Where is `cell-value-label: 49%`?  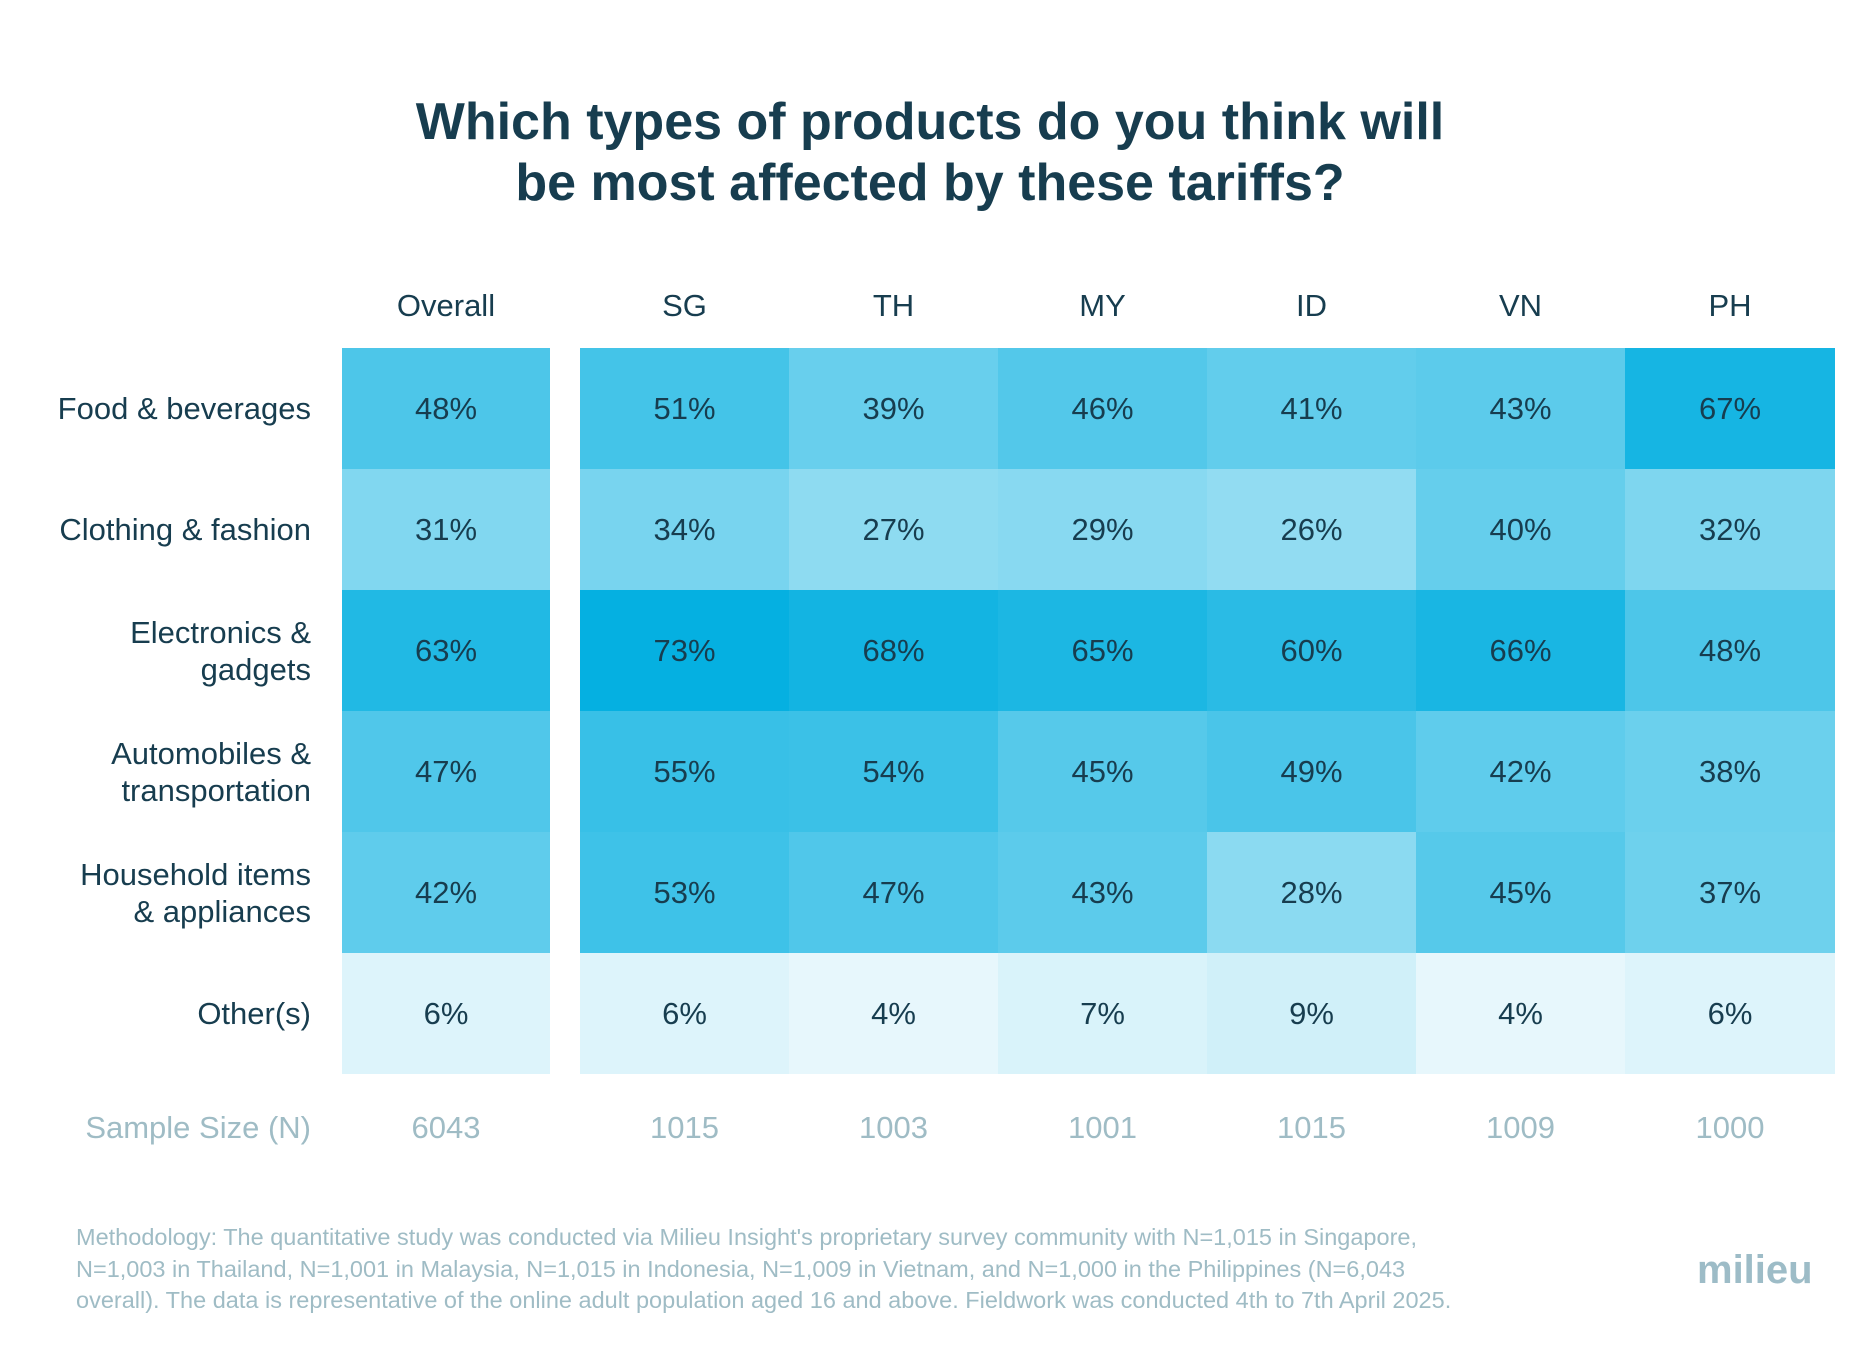 cell-value-label: 49% is located at coordinates (1311, 771).